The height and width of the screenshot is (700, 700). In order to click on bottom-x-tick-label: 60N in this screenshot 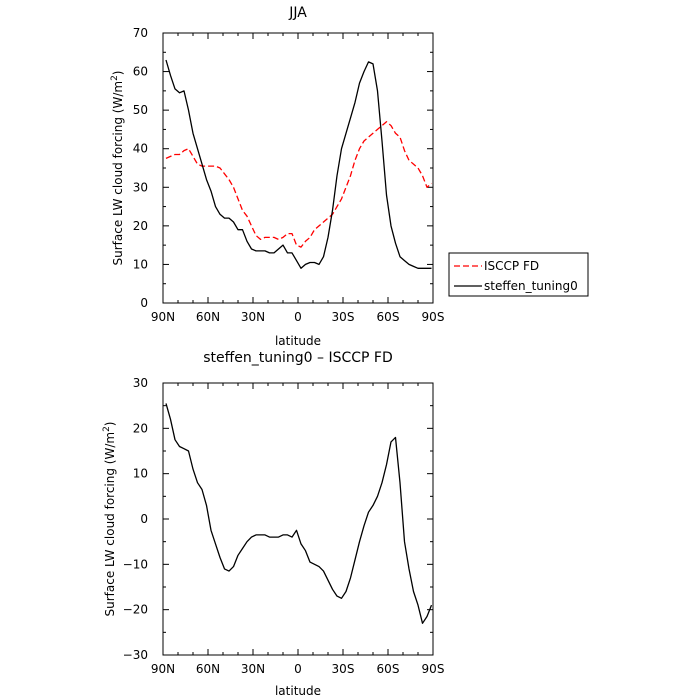, I will do `click(208, 669)`.